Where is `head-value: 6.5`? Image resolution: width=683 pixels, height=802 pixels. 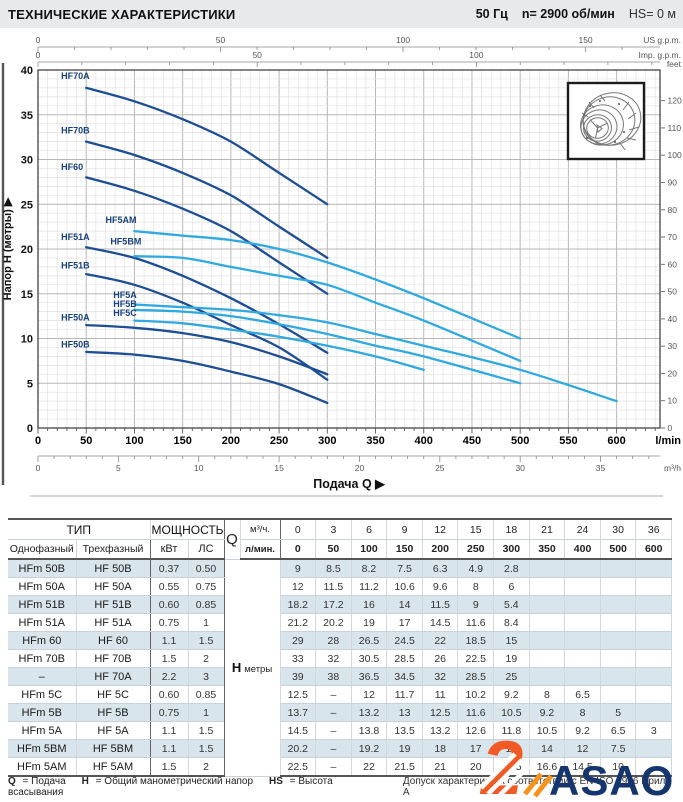 head-value: 6.5 is located at coordinates (582, 694).